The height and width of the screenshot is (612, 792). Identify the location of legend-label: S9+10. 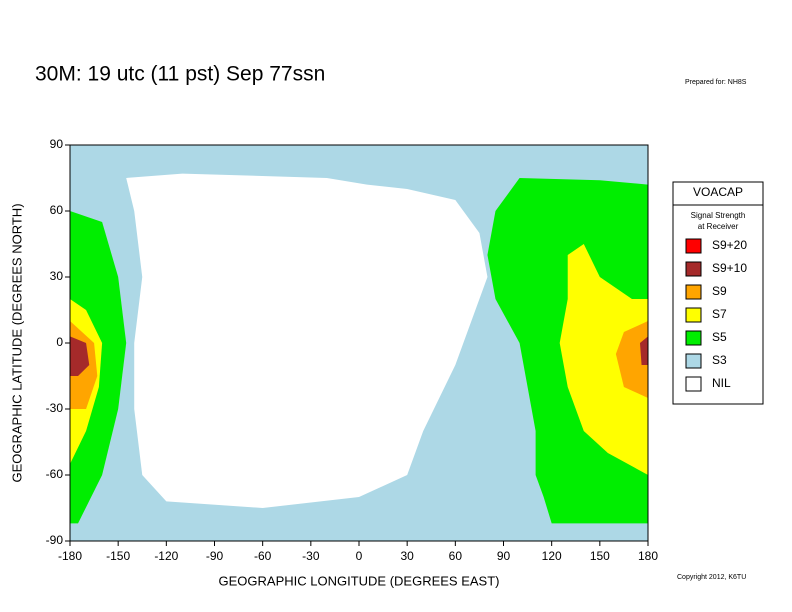
(729, 268).